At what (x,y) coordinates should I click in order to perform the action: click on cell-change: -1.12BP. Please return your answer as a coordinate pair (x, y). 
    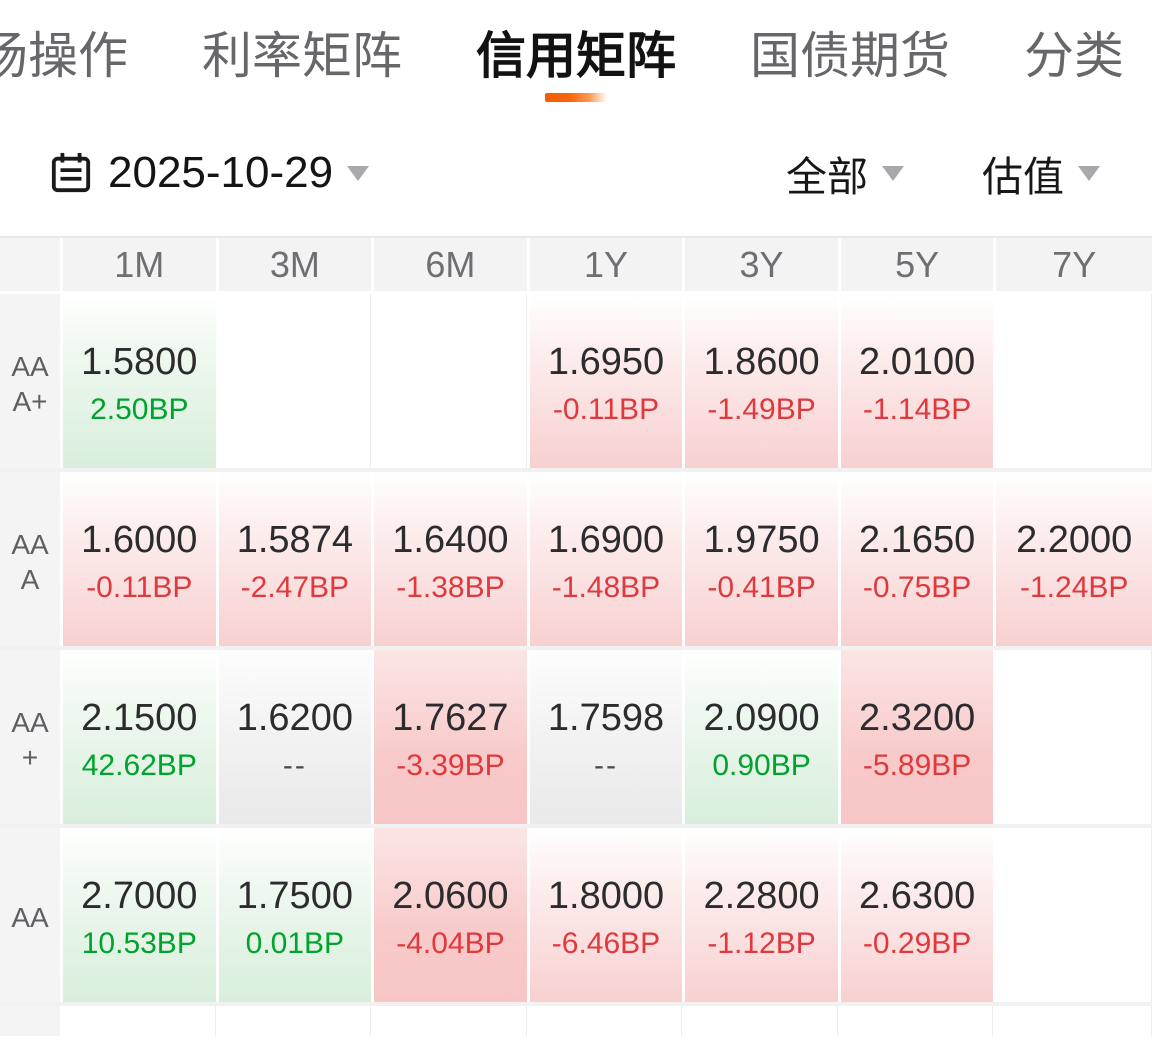
    Looking at the image, I should click on (761, 943).